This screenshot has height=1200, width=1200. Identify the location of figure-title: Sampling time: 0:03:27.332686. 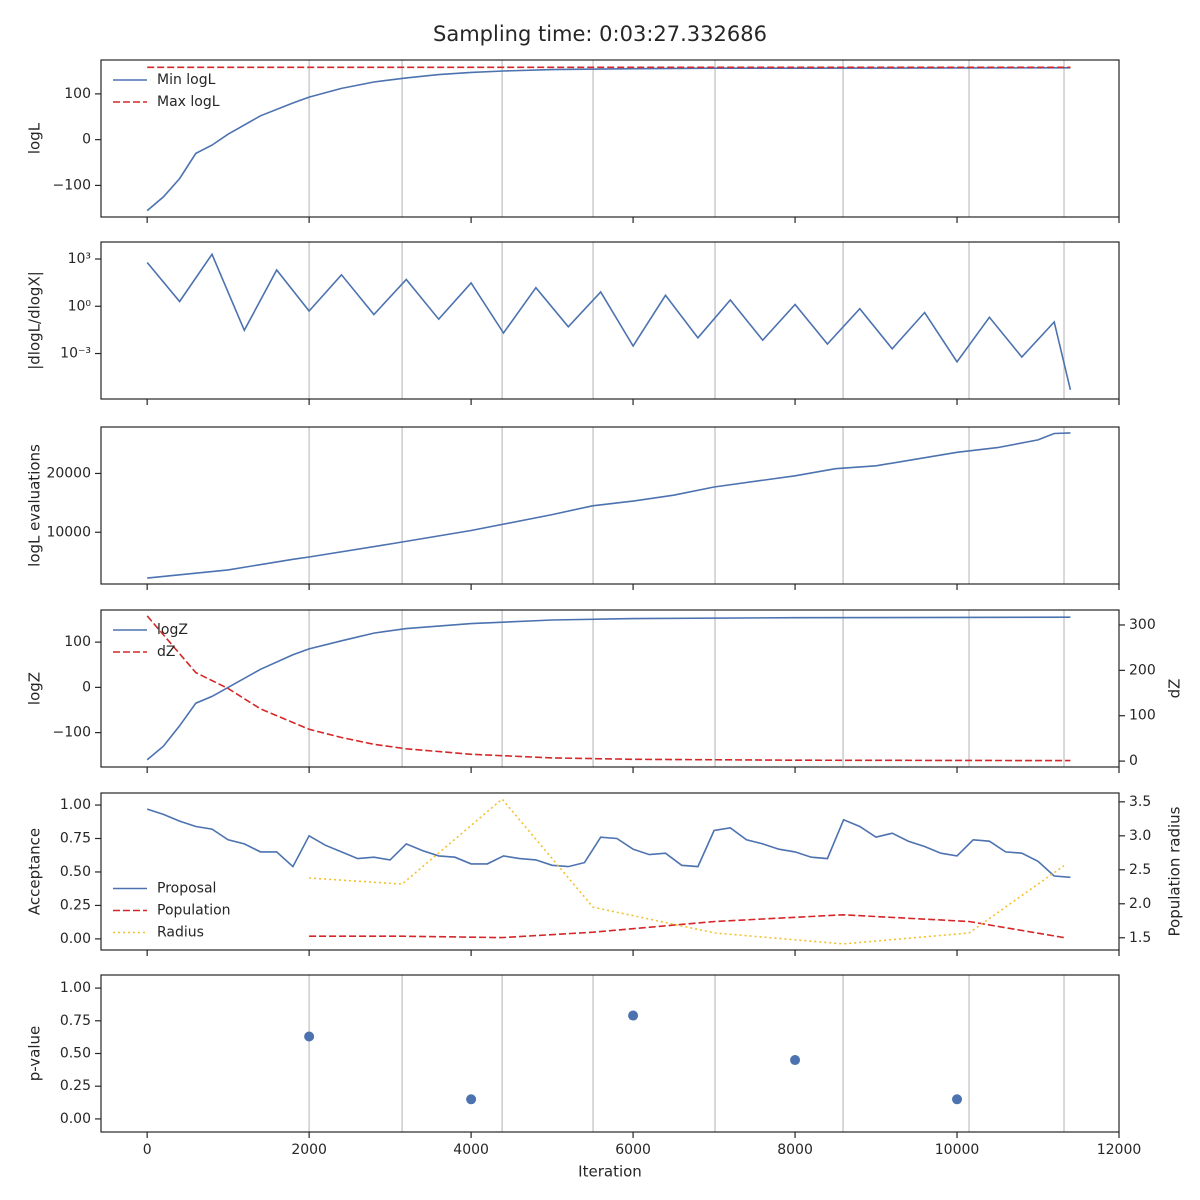
(600, 34).